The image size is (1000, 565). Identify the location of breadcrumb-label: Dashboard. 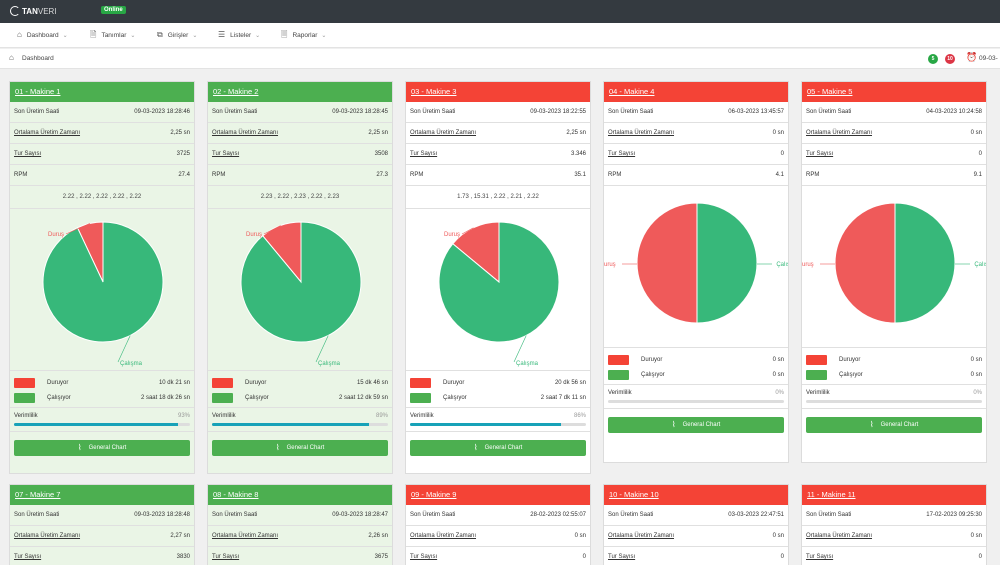
(38, 58).